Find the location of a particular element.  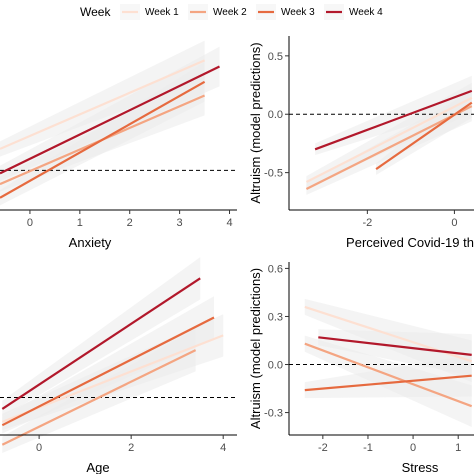

x-tick-label: 3 is located at coordinates (180, 223).